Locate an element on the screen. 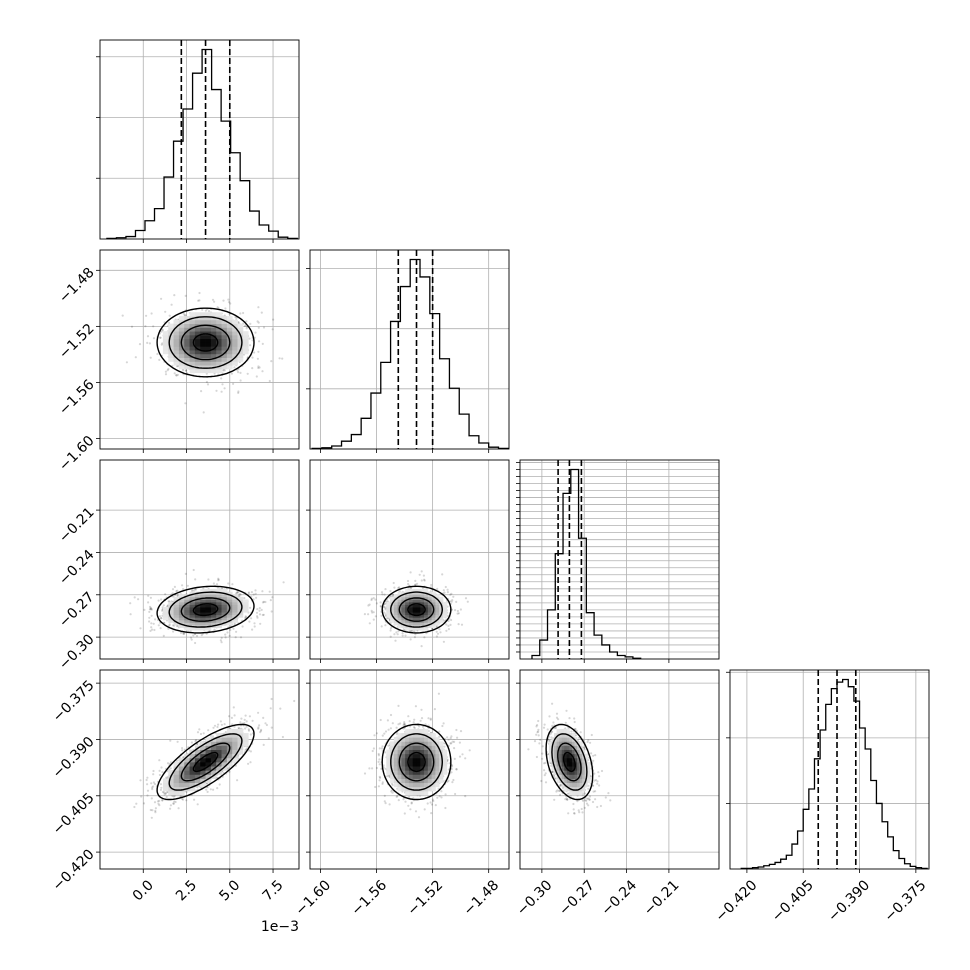 The height and width of the screenshot is (970, 970). y-tick-label: −1.56 is located at coordinates (77, 398).